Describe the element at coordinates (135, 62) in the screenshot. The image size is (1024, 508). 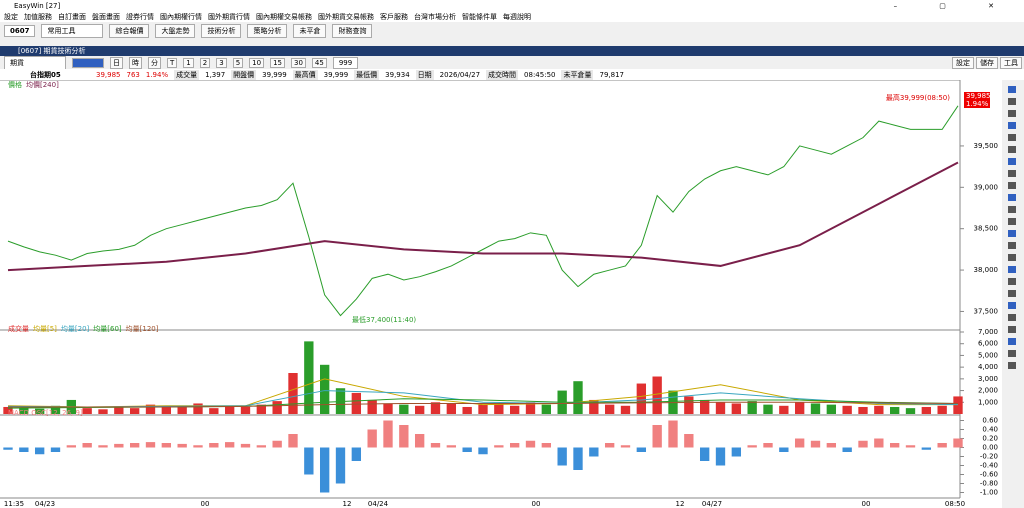
I see `period-button: 時` at that location.